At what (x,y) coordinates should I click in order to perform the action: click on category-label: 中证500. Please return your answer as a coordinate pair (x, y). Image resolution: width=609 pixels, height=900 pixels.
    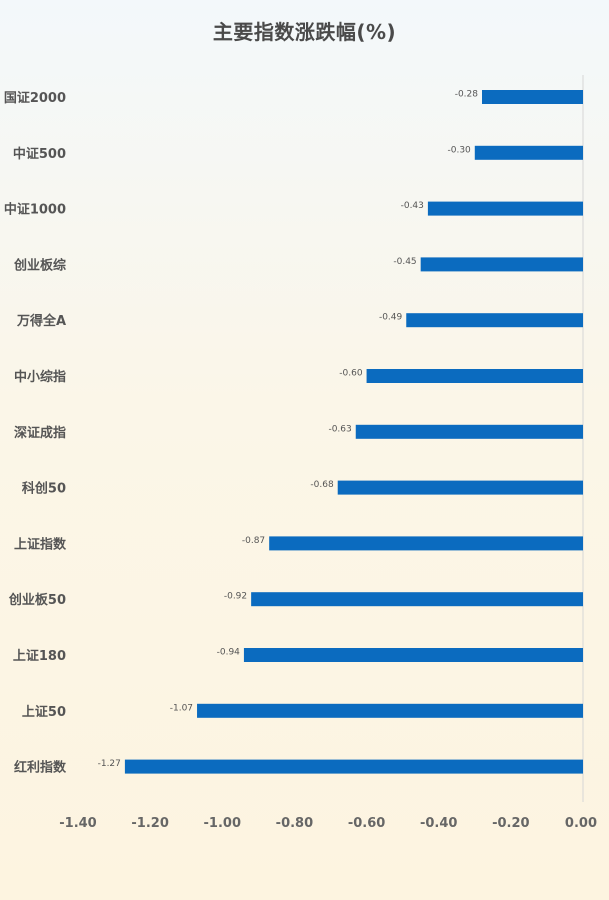
    Looking at the image, I should click on (39, 154).